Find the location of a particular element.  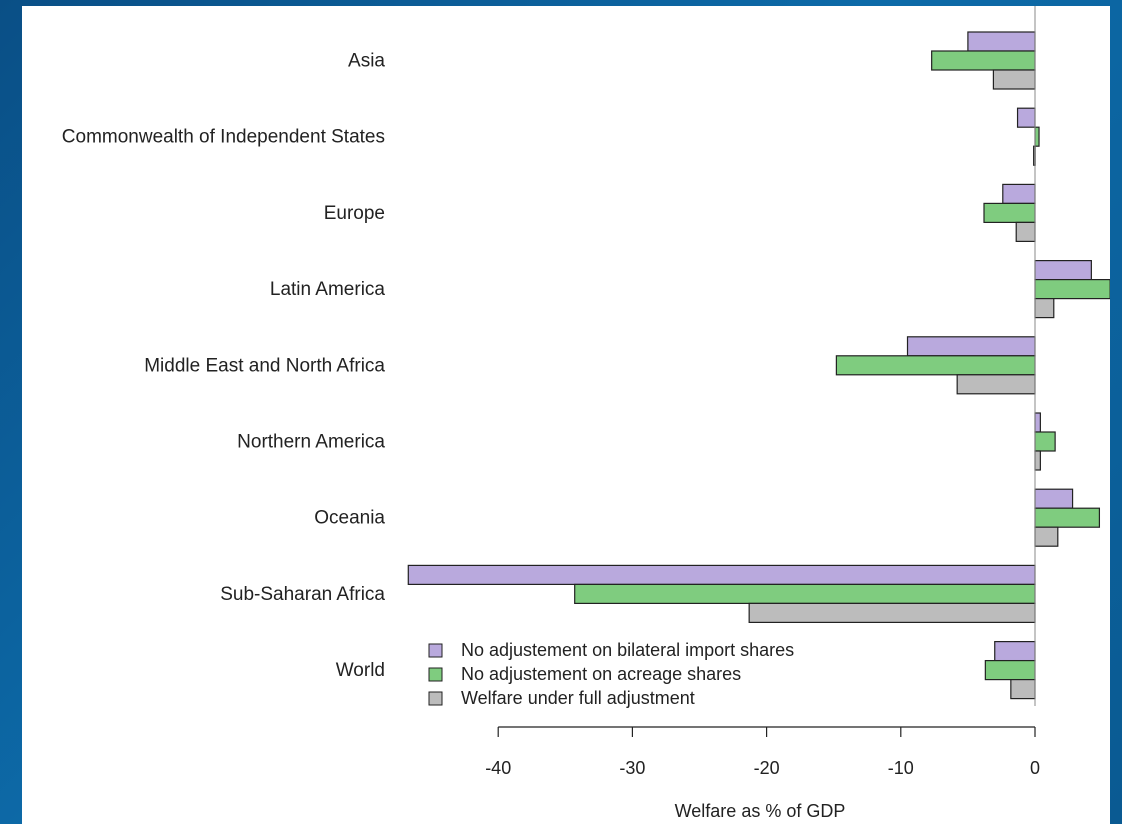

x-axis-title: Welfare as % of GDP is located at coordinates (760, 811).